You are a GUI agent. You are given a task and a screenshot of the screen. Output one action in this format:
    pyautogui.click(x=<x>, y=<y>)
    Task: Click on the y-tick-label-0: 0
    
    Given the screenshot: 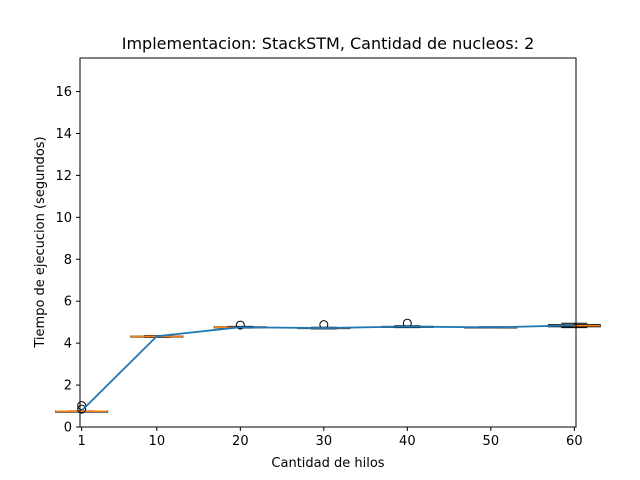 What is the action you would take?
    pyautogui.click(x=68, y=428)
    